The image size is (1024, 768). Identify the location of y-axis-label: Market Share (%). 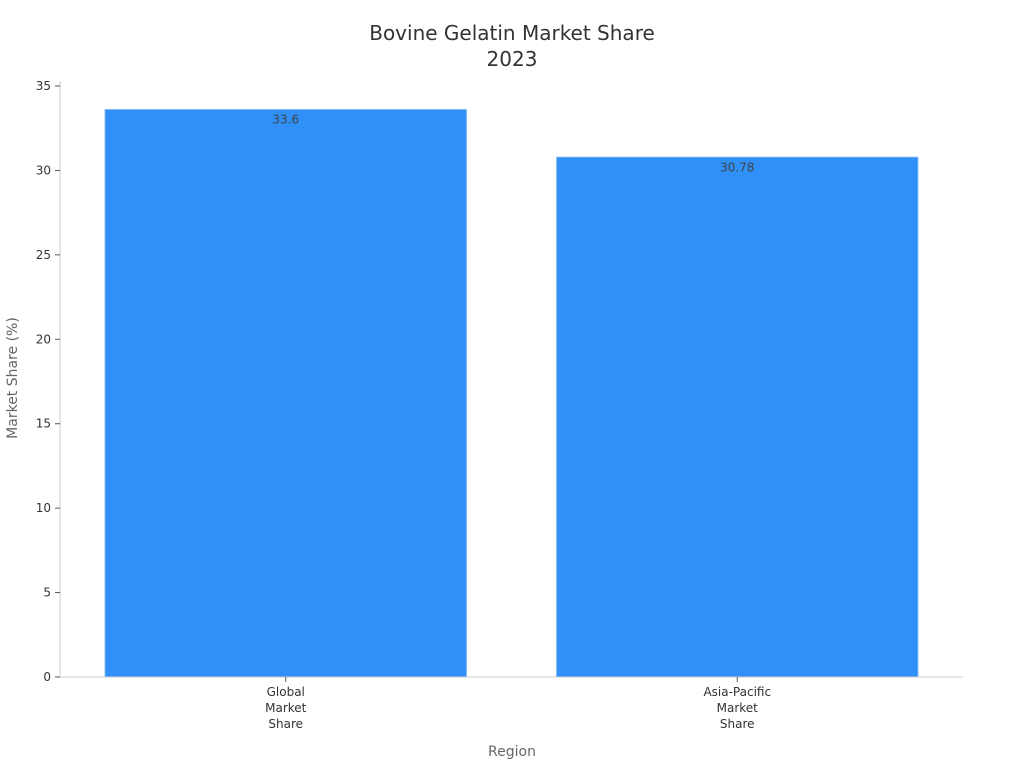
(13, 378).